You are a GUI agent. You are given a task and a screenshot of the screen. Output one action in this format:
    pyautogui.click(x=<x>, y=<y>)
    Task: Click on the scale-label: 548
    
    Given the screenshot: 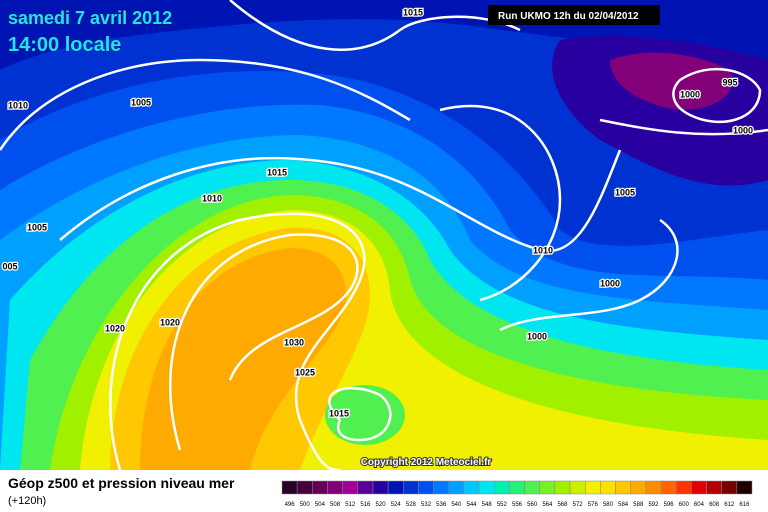 What is the action you would take?
    pyautogui.click(x=487, y=505)
    